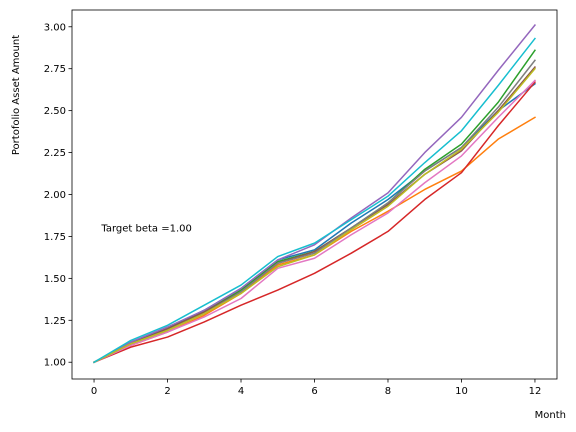  What do you see at coordinates (535, 391) in the screenshot?
I see `x-tick-label: 12` at bounding box center [535, 391].